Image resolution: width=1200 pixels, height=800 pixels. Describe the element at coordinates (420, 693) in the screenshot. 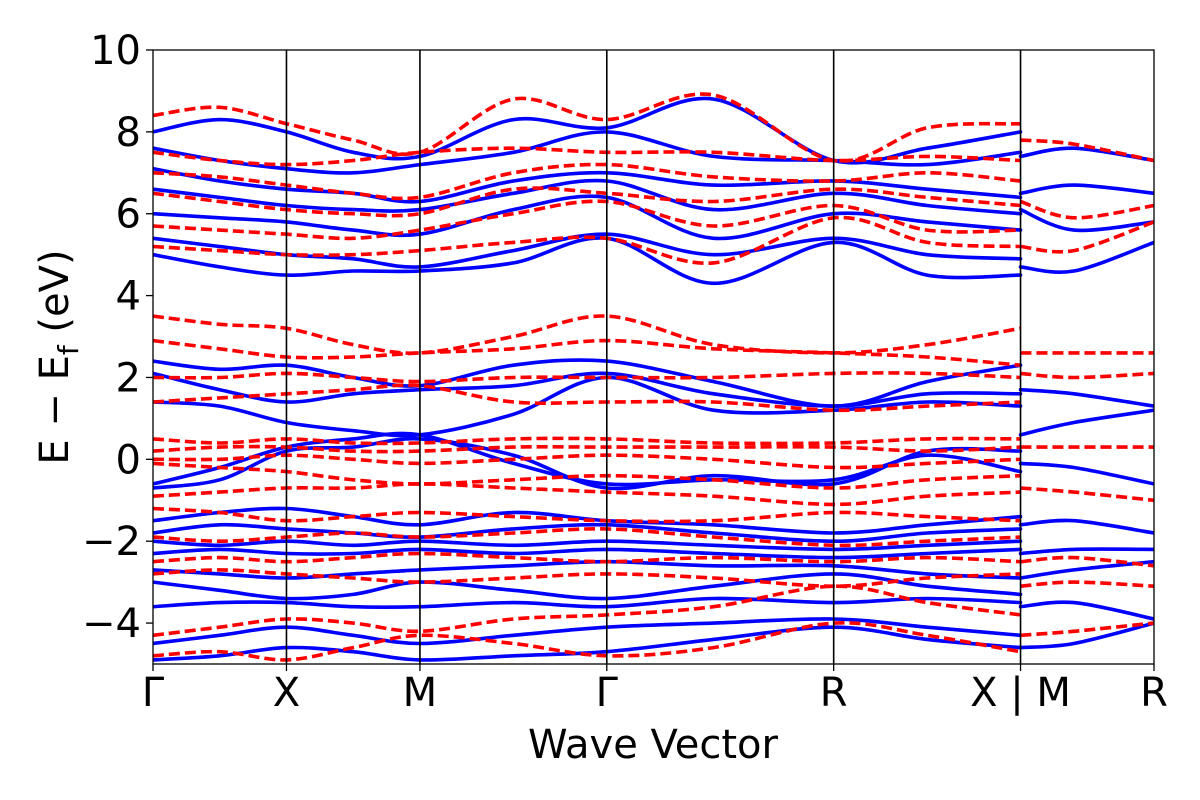

I see `x-tick-label-2: M` at that location.